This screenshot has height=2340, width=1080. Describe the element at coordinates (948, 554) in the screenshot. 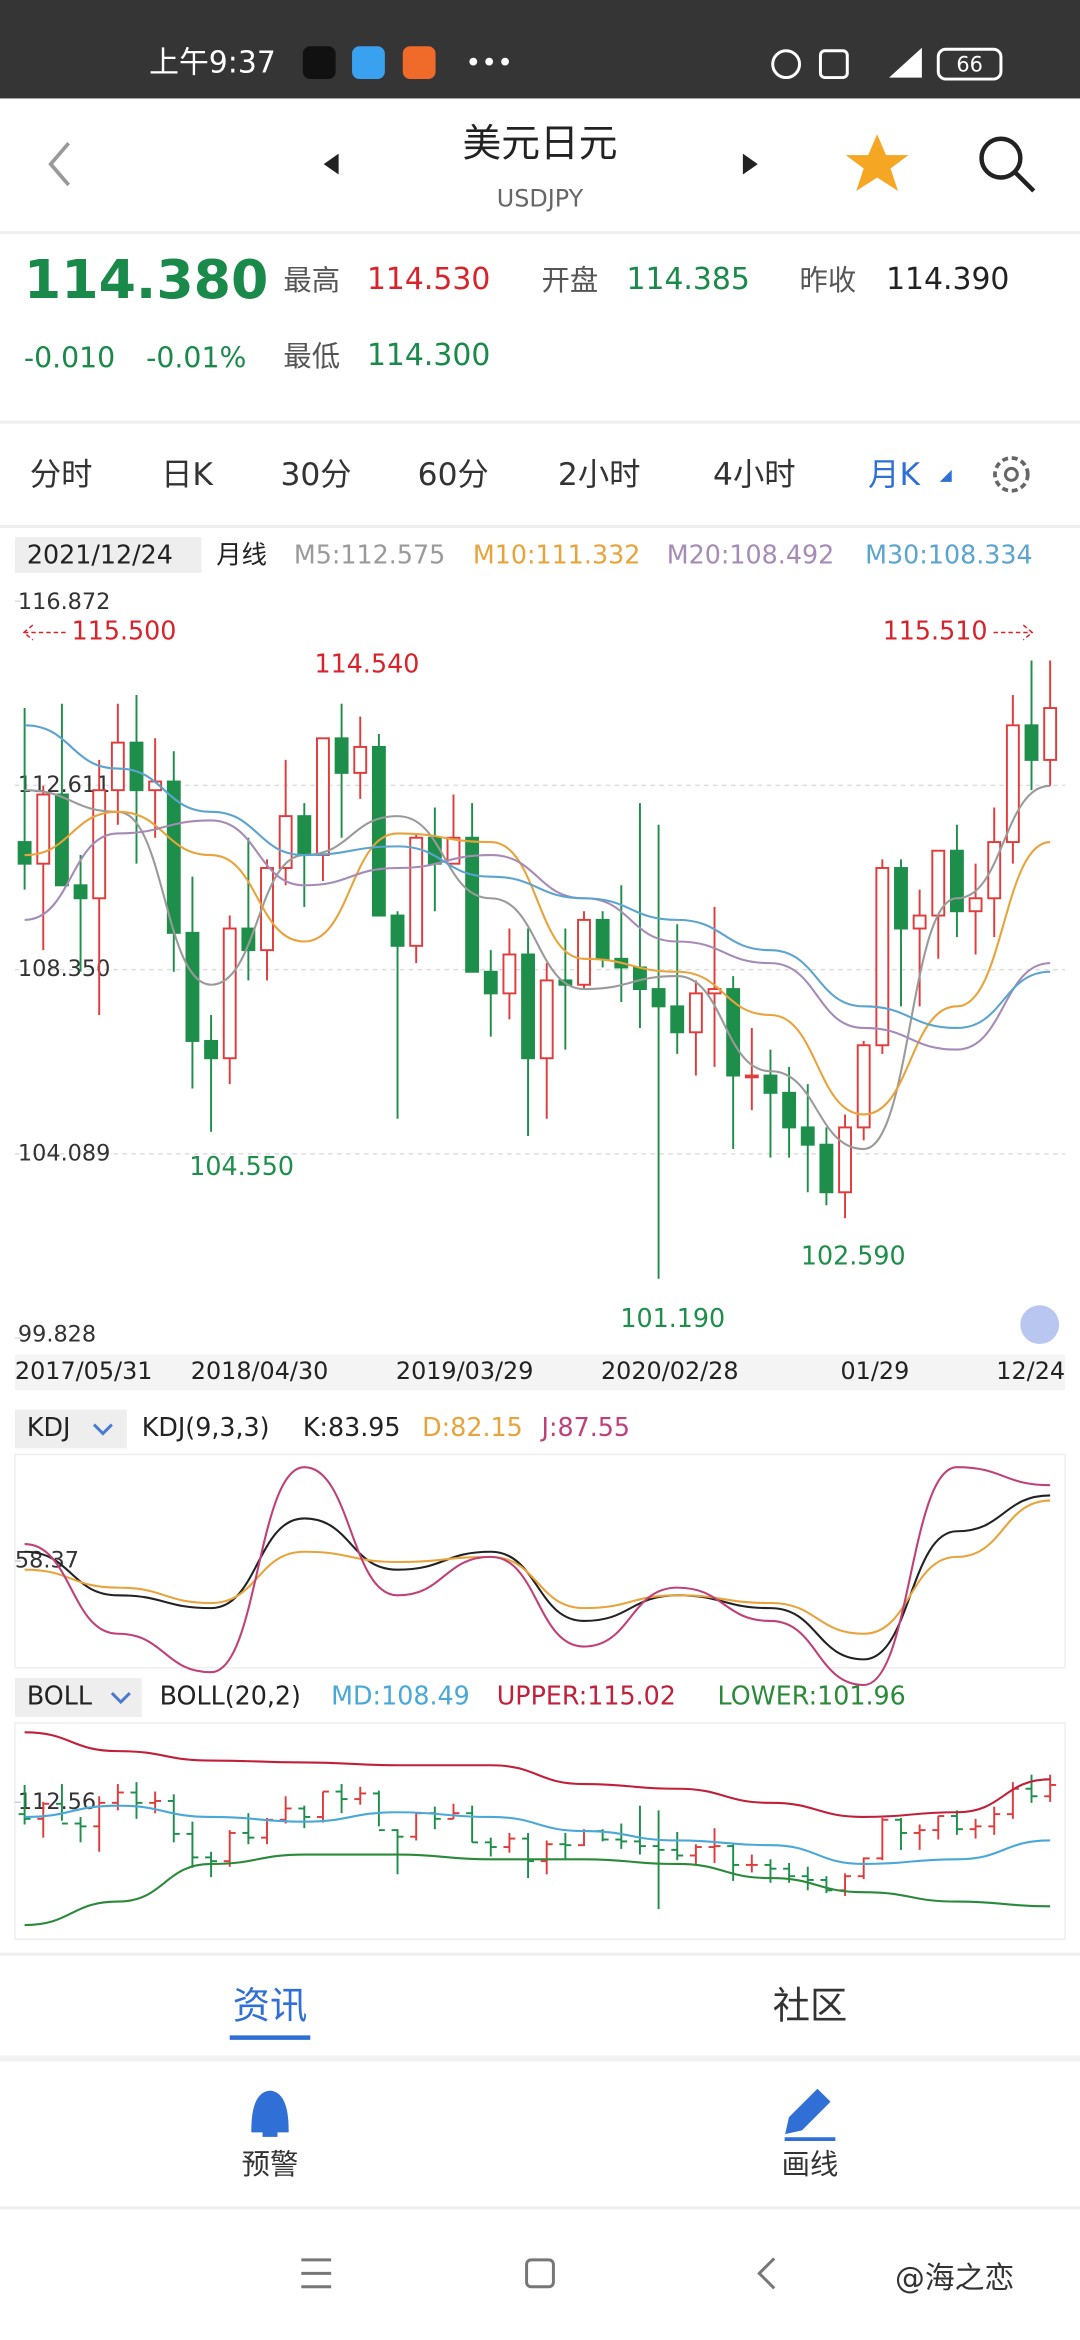

I see `legend-entry: M30:108.334` at that location.